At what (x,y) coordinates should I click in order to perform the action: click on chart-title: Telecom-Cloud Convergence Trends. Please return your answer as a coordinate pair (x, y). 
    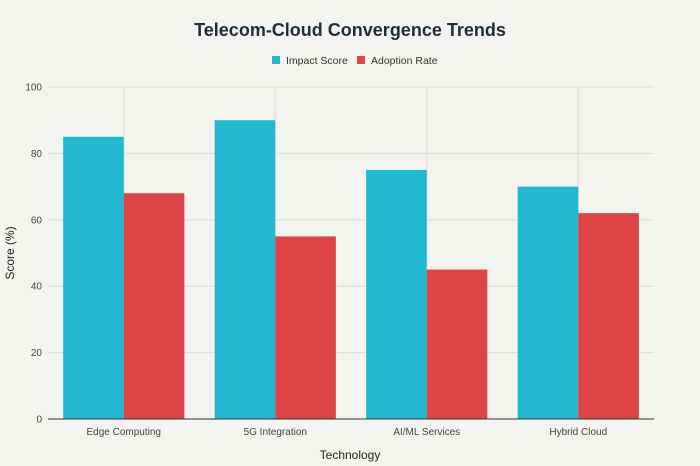
    Looking at the image, I should click on (350, 30).